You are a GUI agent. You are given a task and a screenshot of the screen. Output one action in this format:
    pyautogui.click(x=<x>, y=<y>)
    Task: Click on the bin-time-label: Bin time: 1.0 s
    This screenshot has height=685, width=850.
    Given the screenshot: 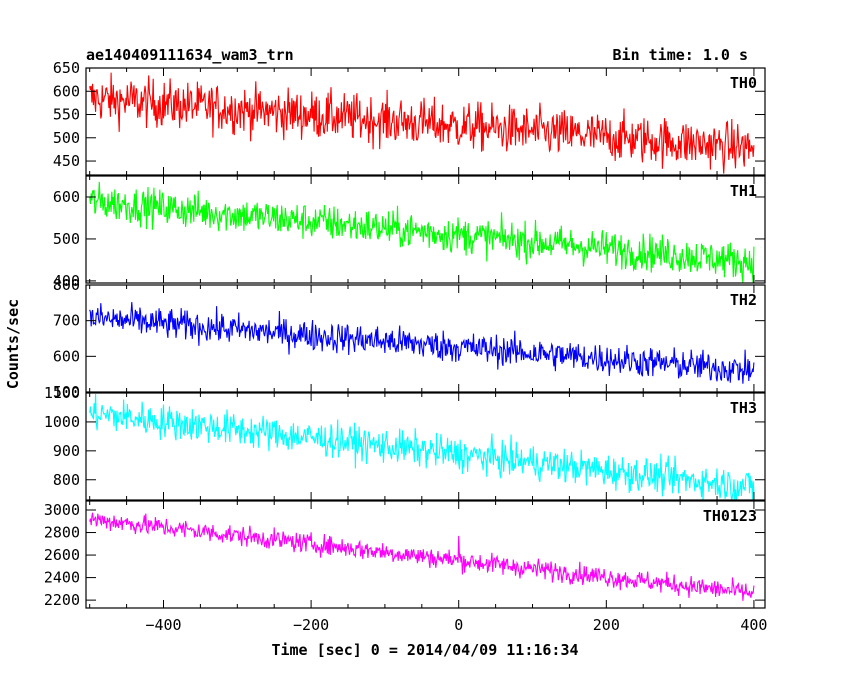 What is the action you would take?
    pyautogui.click(x=680, y=55)
    